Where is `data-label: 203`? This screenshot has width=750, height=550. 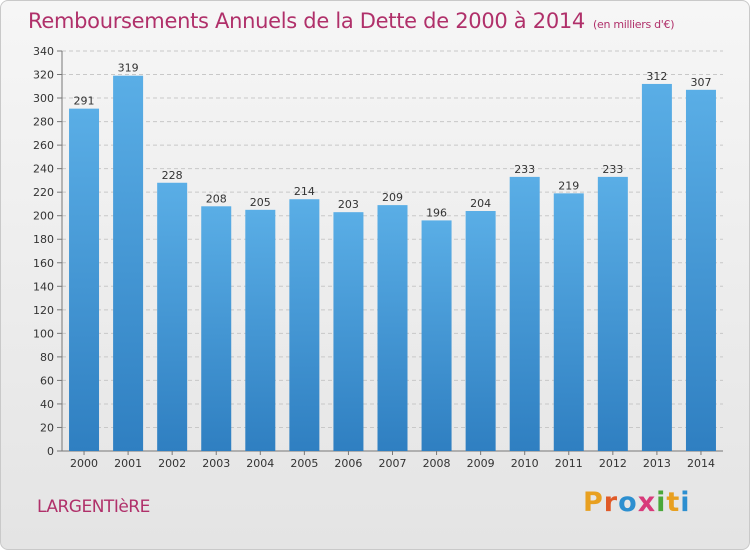
data-label: 203 is located at coordinates (348, 204).